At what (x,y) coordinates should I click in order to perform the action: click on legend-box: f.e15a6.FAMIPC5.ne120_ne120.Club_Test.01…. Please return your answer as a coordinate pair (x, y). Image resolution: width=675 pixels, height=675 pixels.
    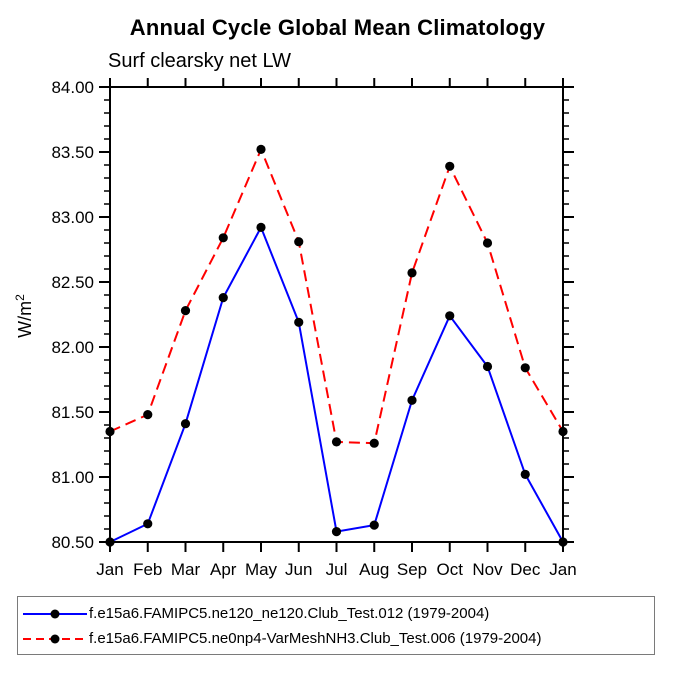
    Looking at the image, I should click on (336, 625).